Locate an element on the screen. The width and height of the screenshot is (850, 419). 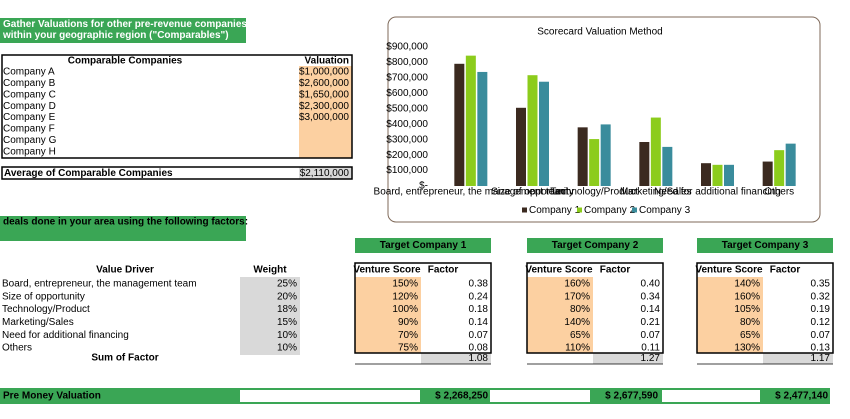
weight: 20% is located at coordinates (287, 296).